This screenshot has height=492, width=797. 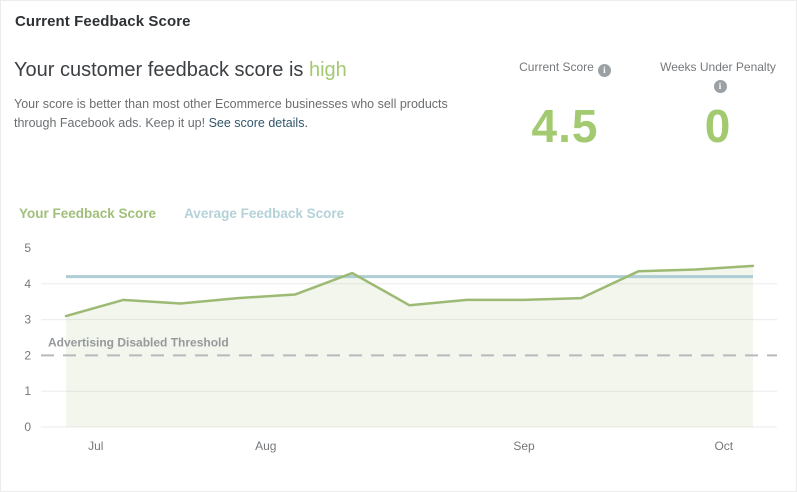 I want to click on weeks-under-penalty-stat: Weeks Under Penaltyi 0, so click(x=718, y=104).